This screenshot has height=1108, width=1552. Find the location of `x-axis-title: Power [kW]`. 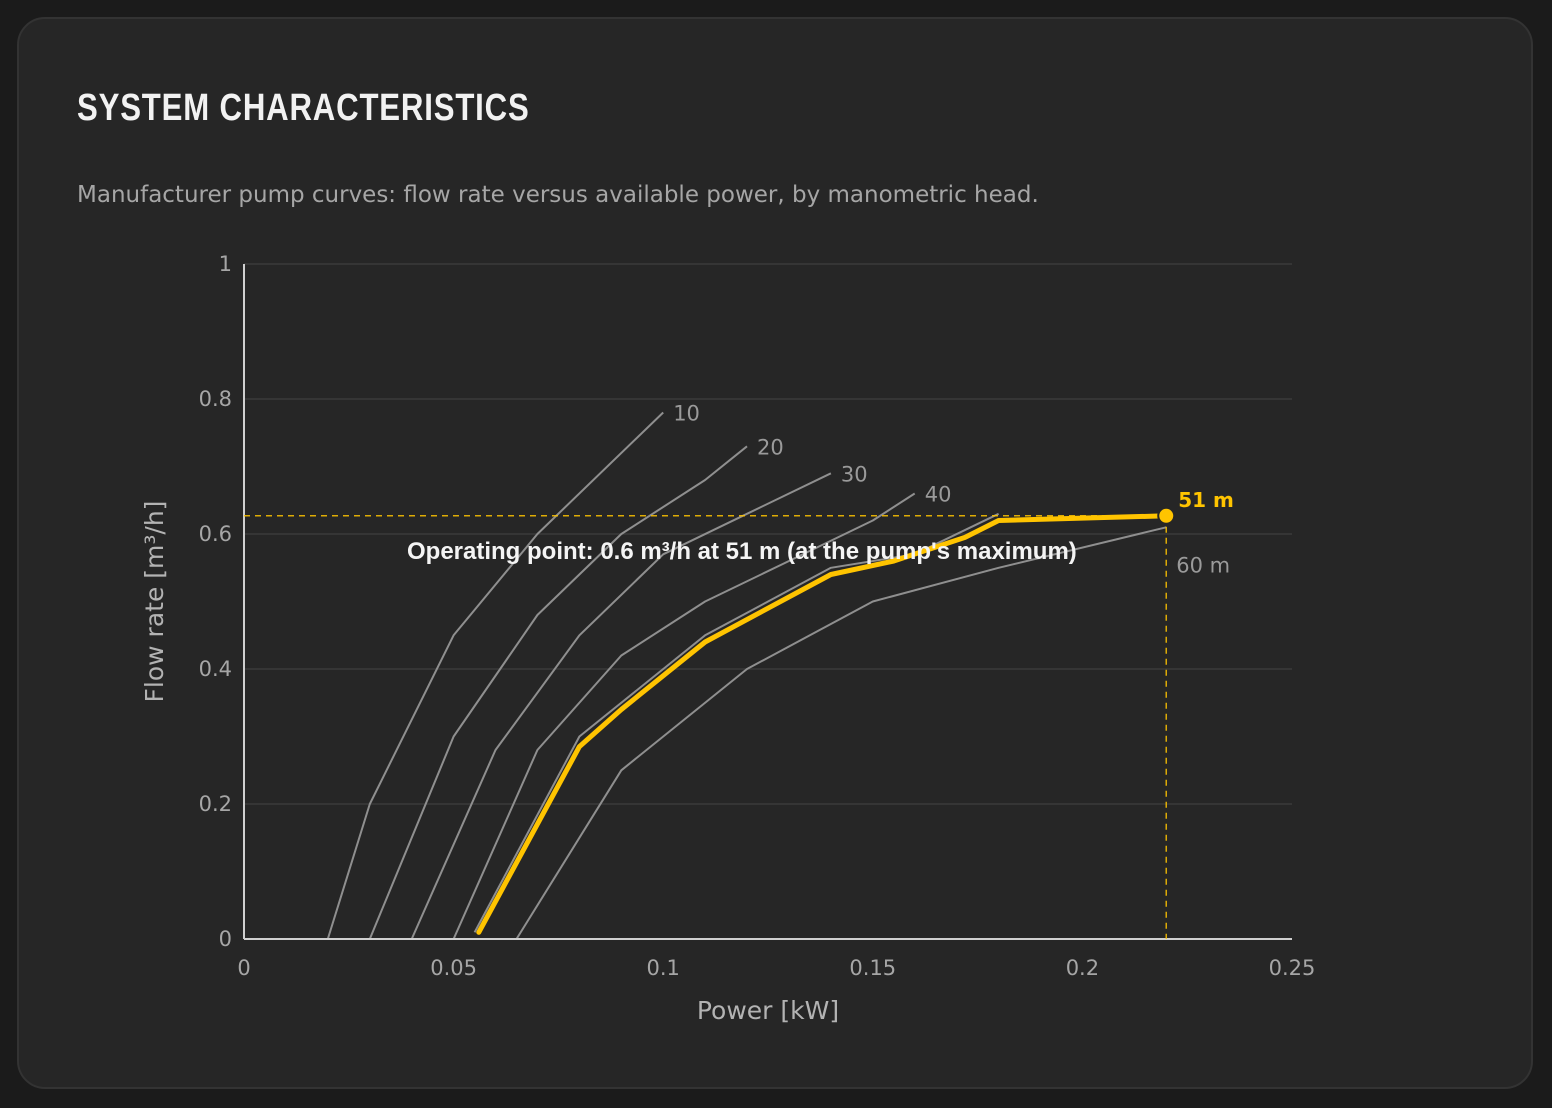

x-axis-title: Power [kW] is located at coordinates (768, 1010).